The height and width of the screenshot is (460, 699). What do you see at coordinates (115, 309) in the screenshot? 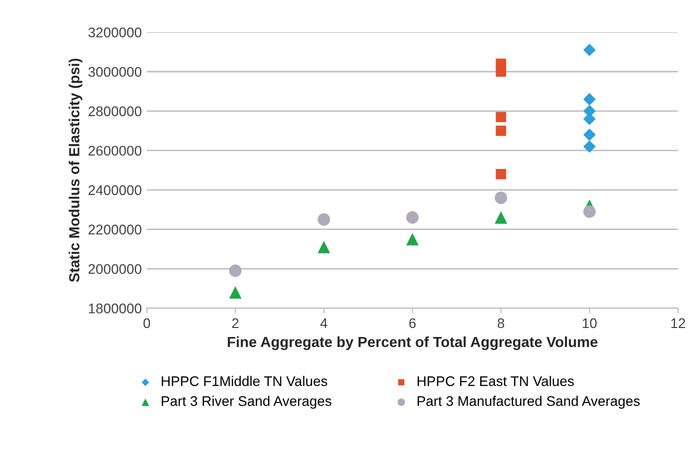
I see `y-tick-label: 1800000` at bounding box center [115, 309].